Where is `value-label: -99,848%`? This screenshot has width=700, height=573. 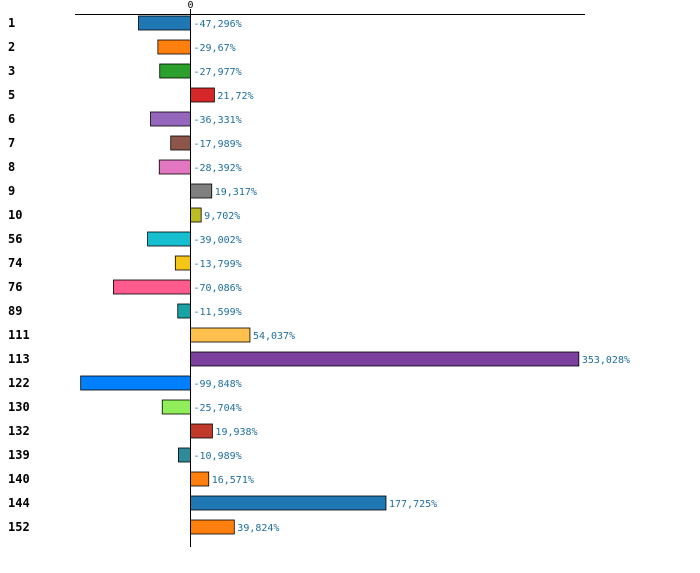
value-label: -99,848% is located at coordinates (218, 384).